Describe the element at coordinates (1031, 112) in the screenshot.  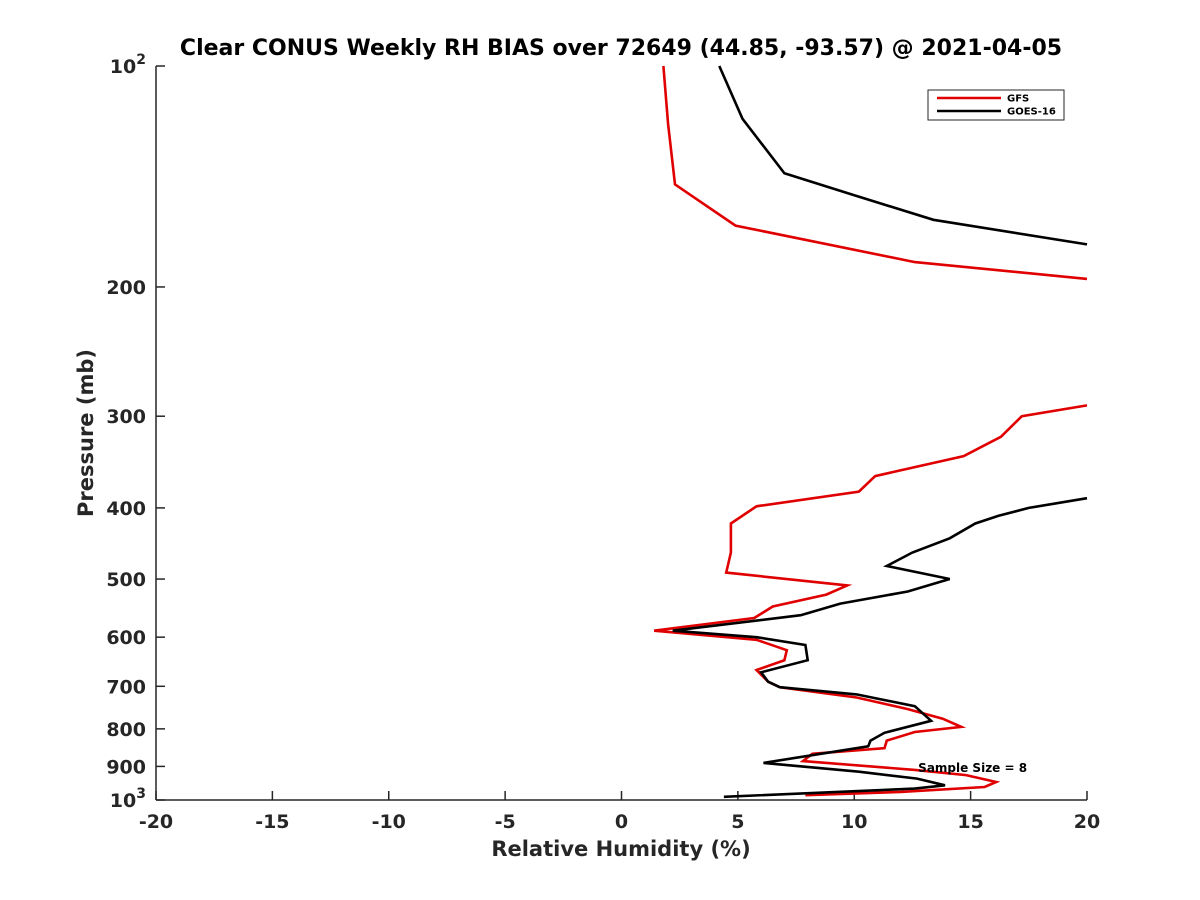
I see `legend-label-goes-16: GOES-16` at that location.